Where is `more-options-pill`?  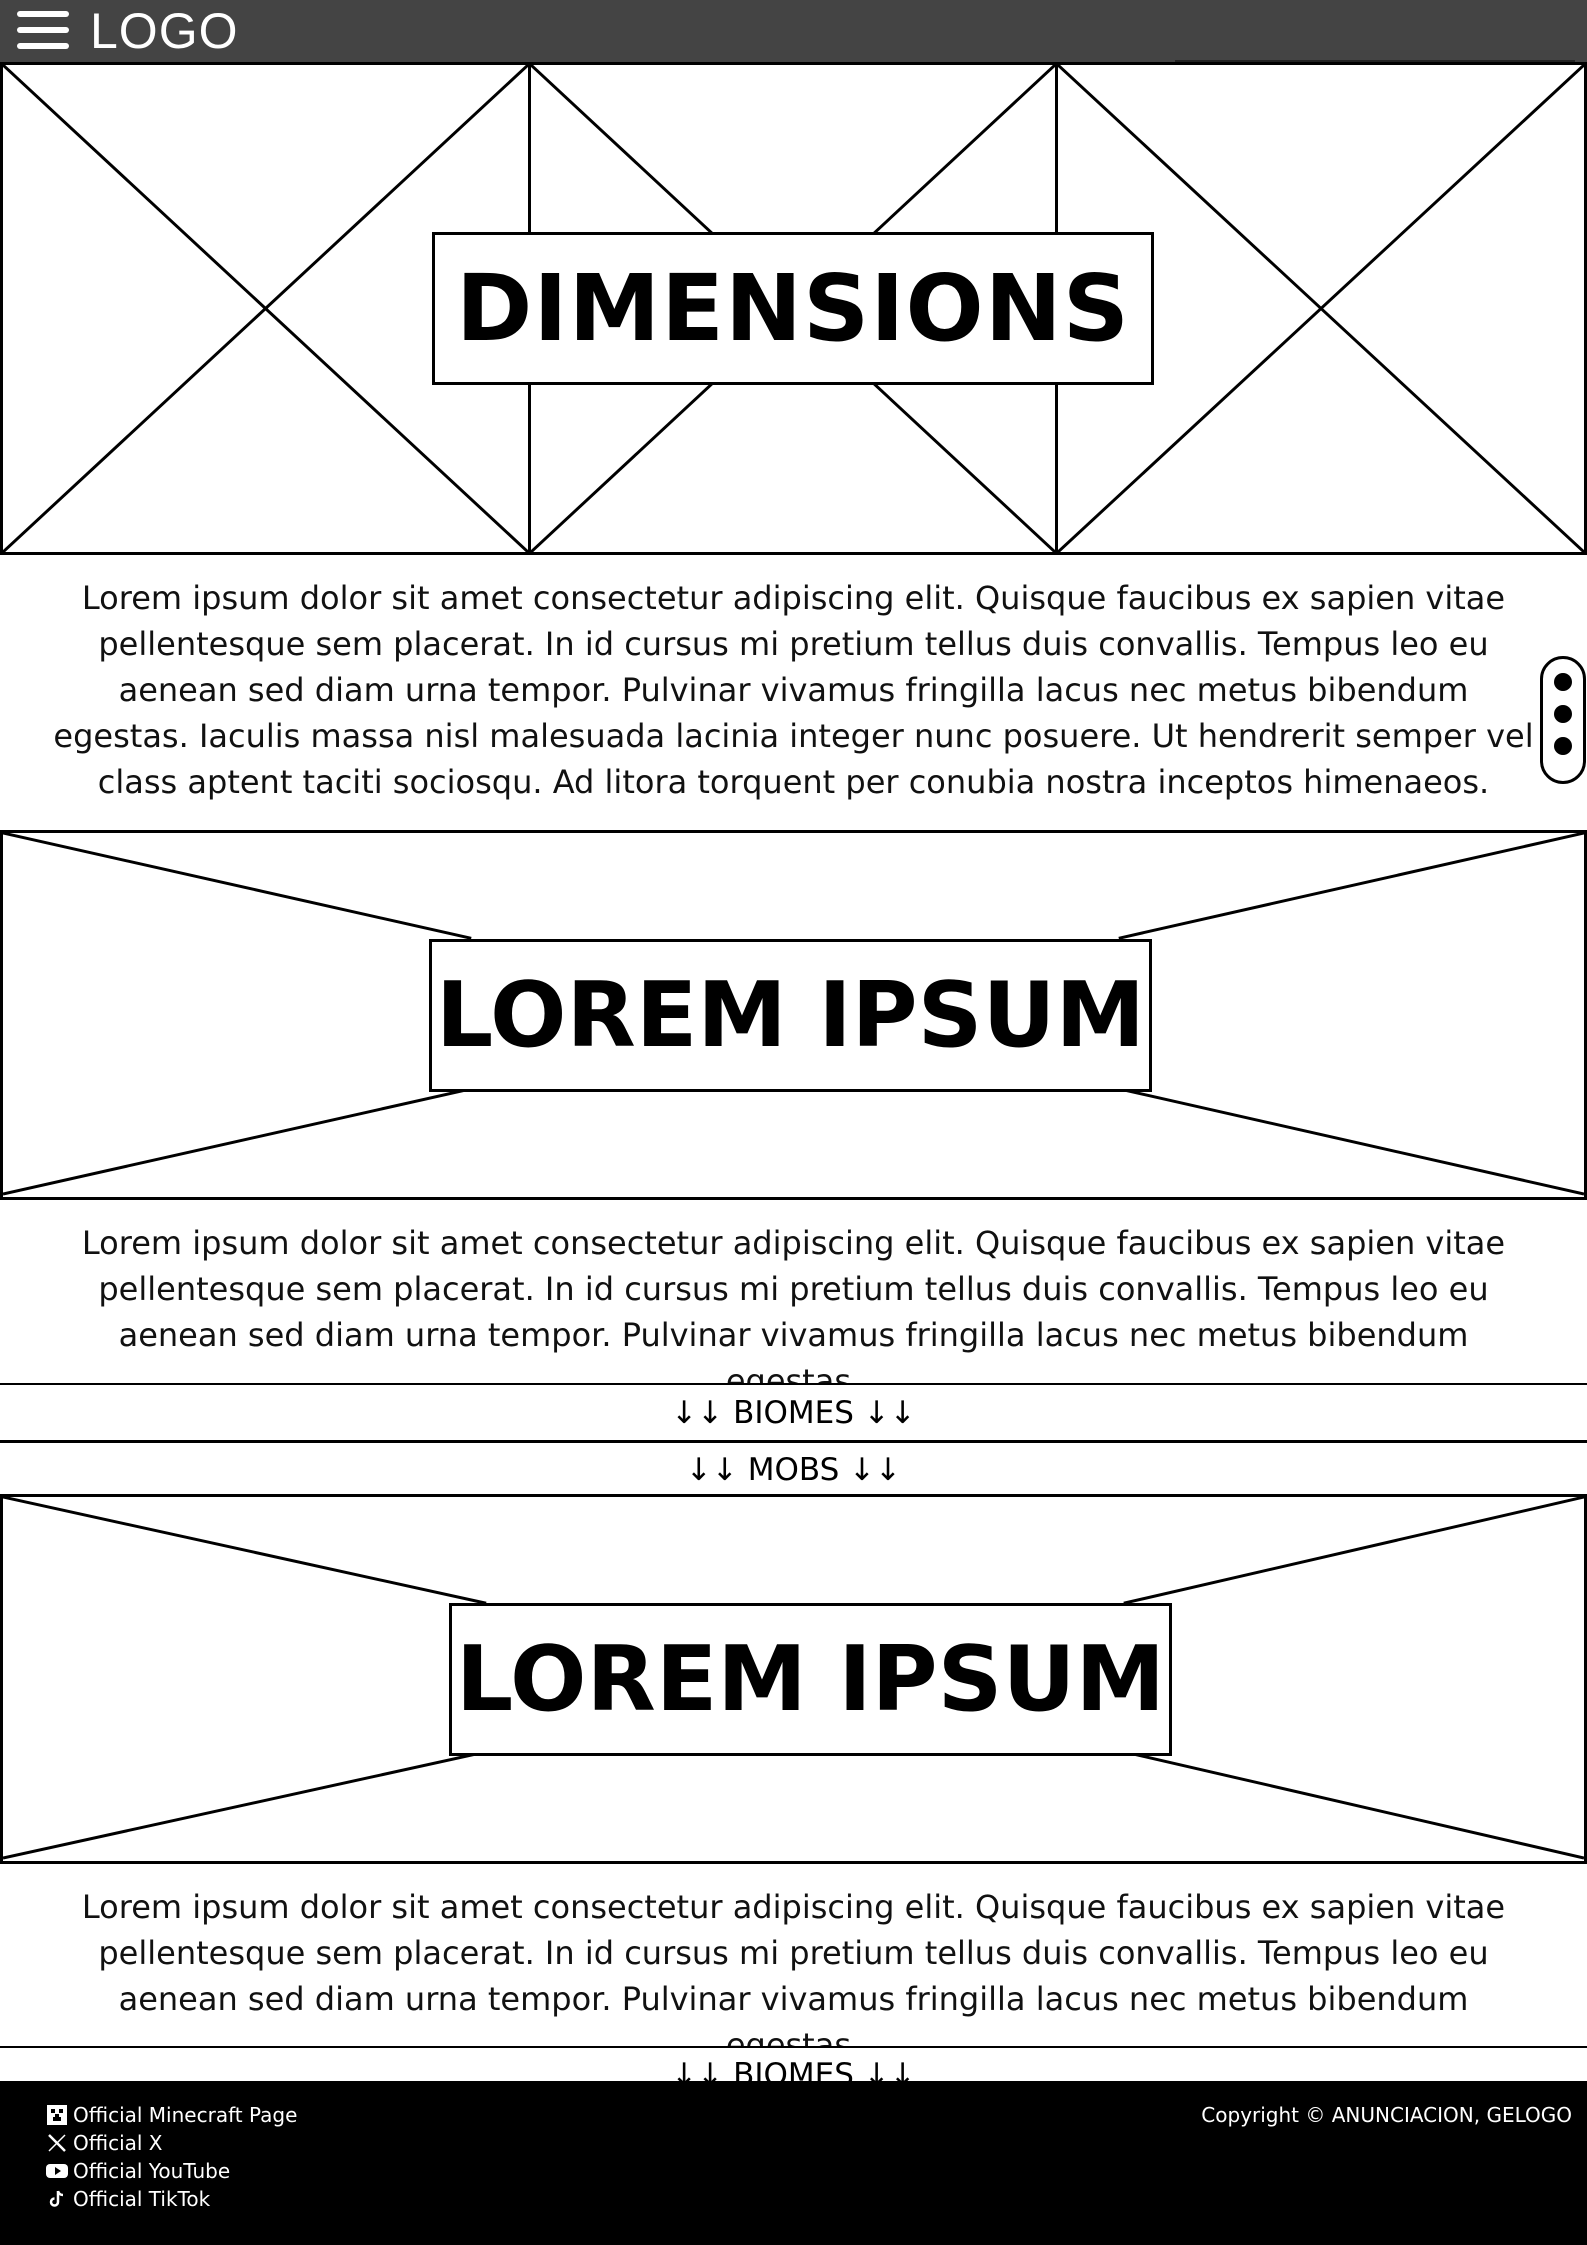 more-options-pill is located at coordinates (1563, 720).